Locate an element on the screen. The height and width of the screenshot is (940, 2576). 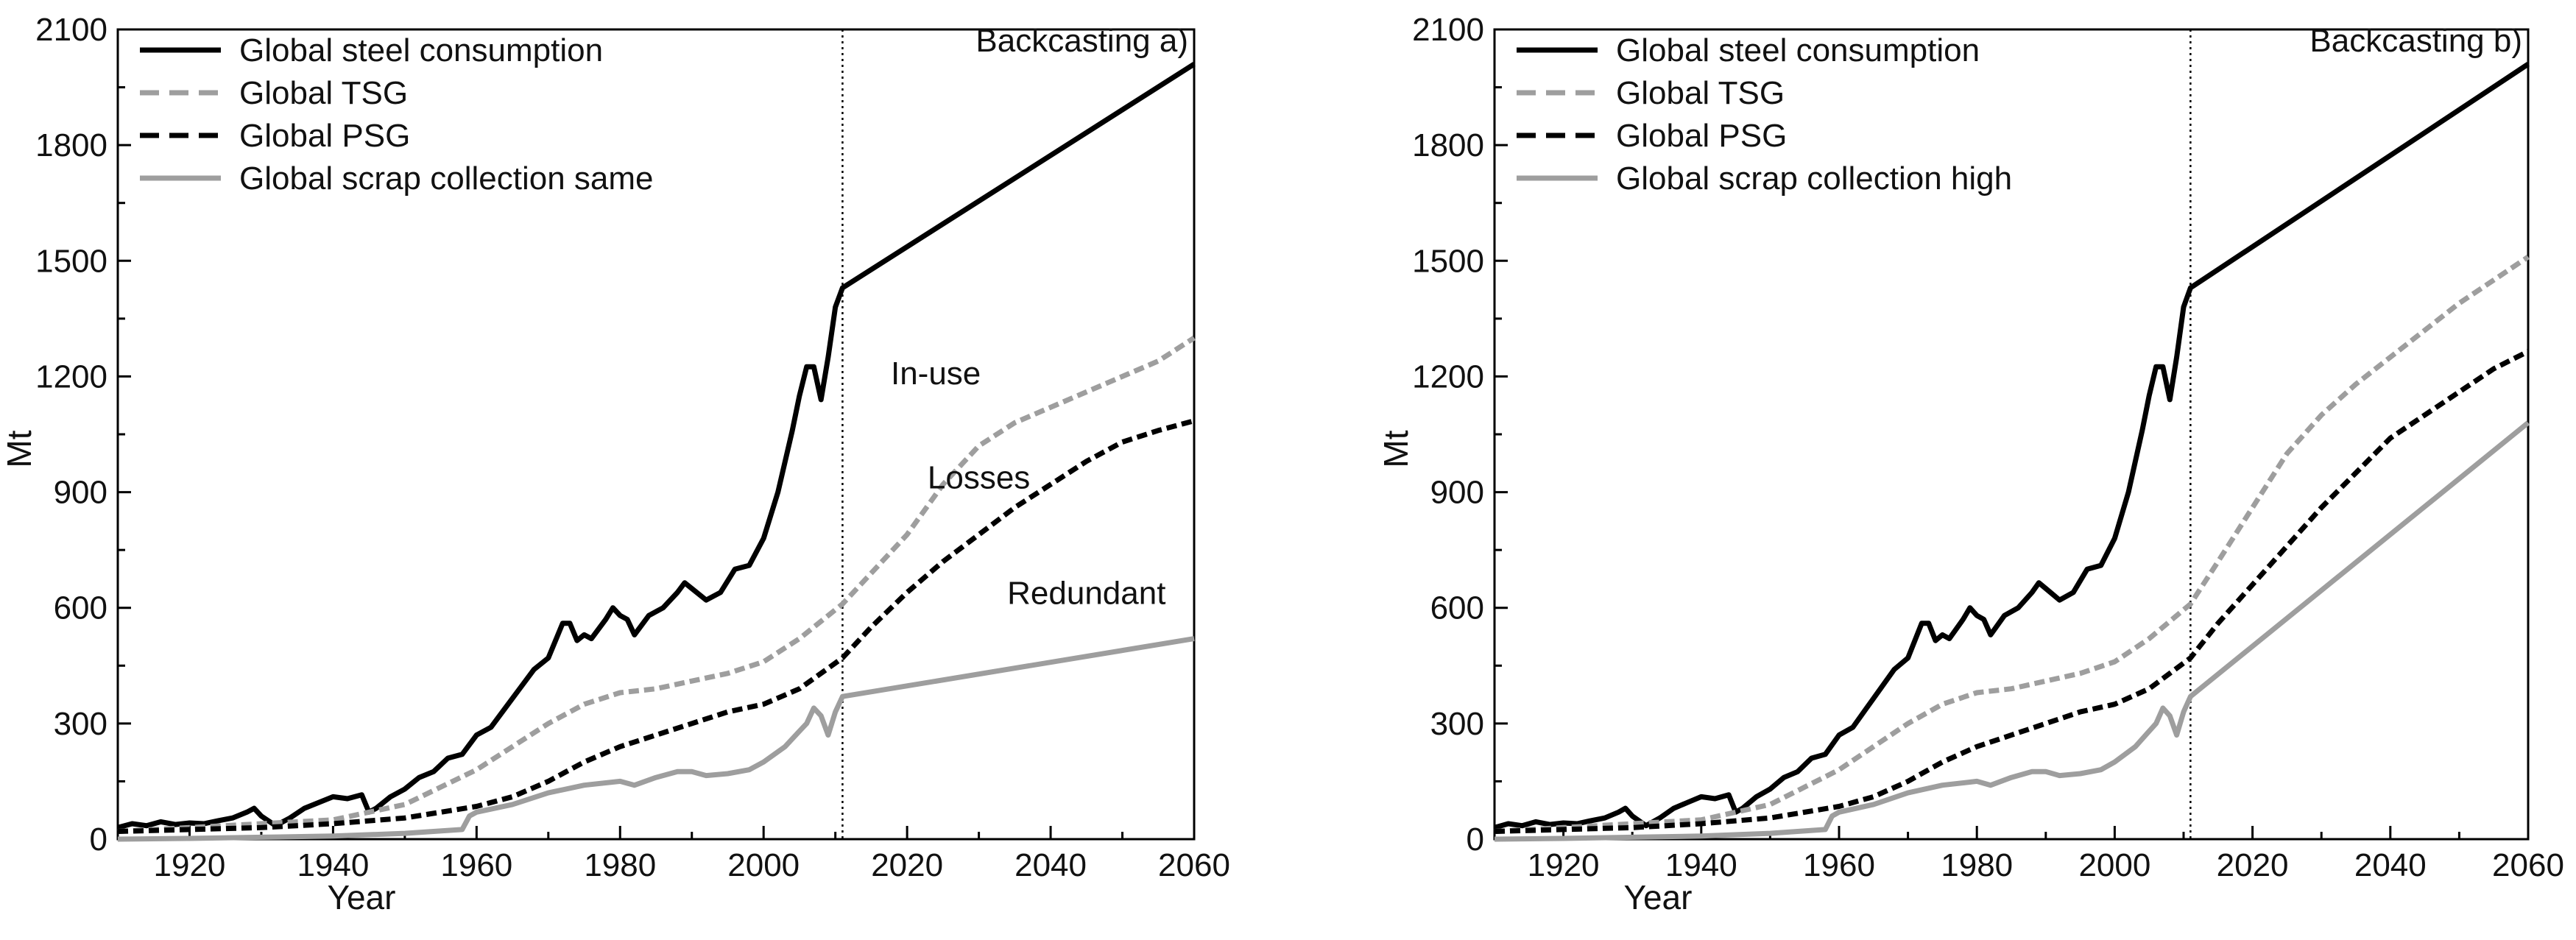
annotation-label: In-use is located at coordinates (936, 374).